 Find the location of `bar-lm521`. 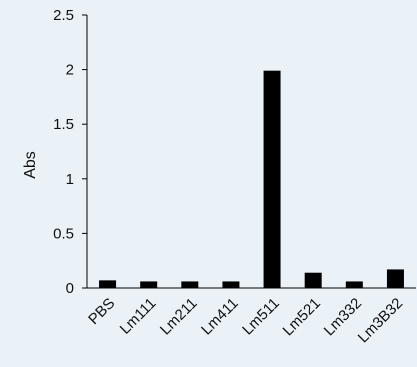

bar-lm521 is located at coordinates (313, 280).